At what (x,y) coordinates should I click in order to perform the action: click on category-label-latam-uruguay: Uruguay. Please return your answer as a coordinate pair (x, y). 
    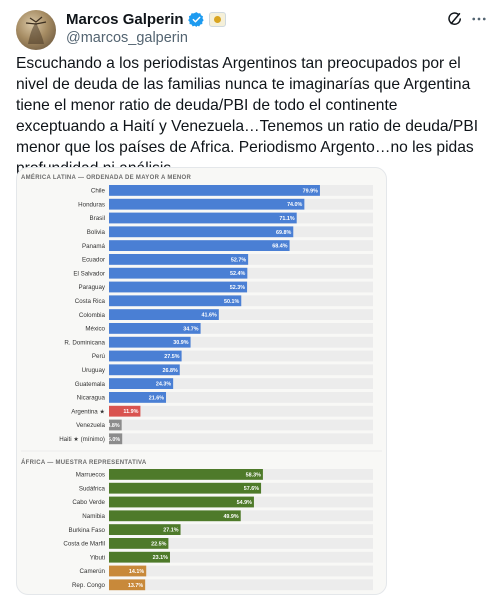
    Looking at the image, I should click on (94, 370).